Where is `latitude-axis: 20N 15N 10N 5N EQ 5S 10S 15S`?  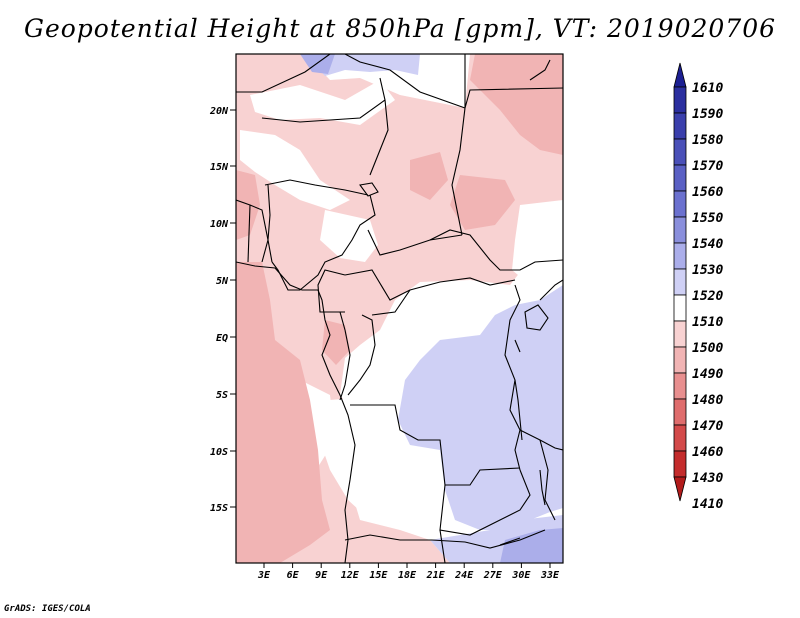
latitude-axis: 20N 15N 10N 5N EQ 5S 10S 15S is located at coordinates (222, 310).